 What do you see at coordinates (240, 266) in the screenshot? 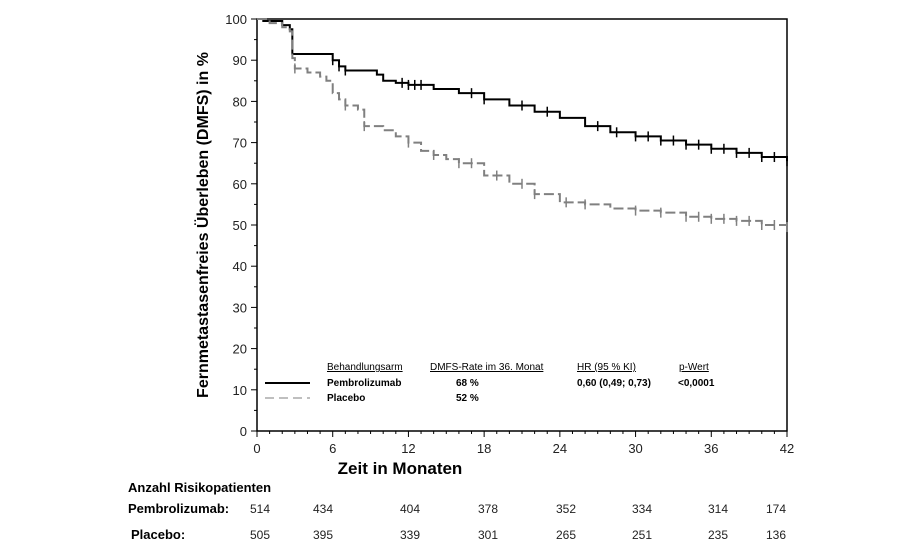
I see `y-tick-label: 40` at bounding box center [240, 266].